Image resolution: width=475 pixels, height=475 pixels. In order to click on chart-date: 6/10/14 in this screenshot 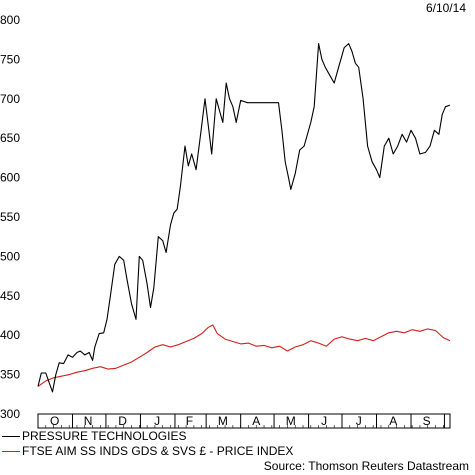, I will do `click(445, 8)`.